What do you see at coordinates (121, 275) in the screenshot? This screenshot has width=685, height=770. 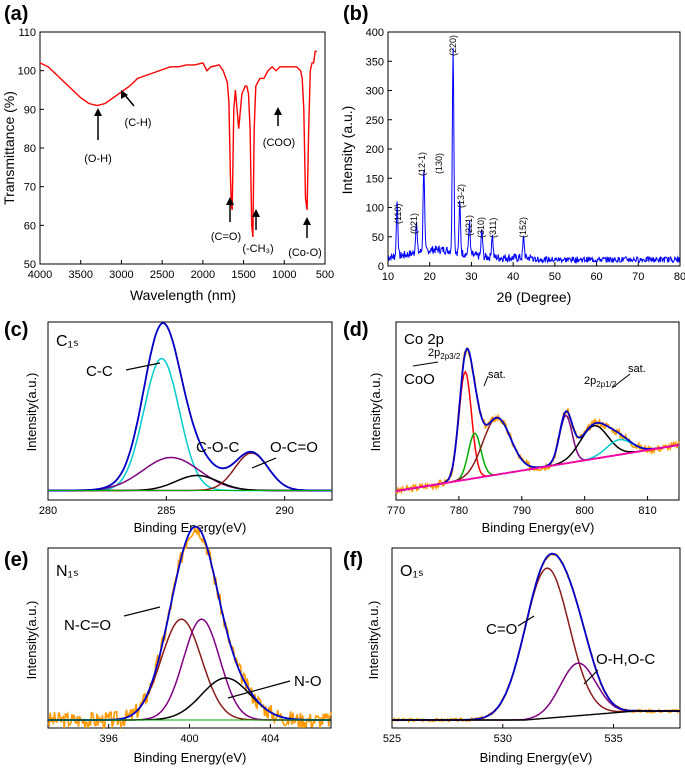 I see `panel-a-xtick-label: 3000` at bounding box center [121, 275].